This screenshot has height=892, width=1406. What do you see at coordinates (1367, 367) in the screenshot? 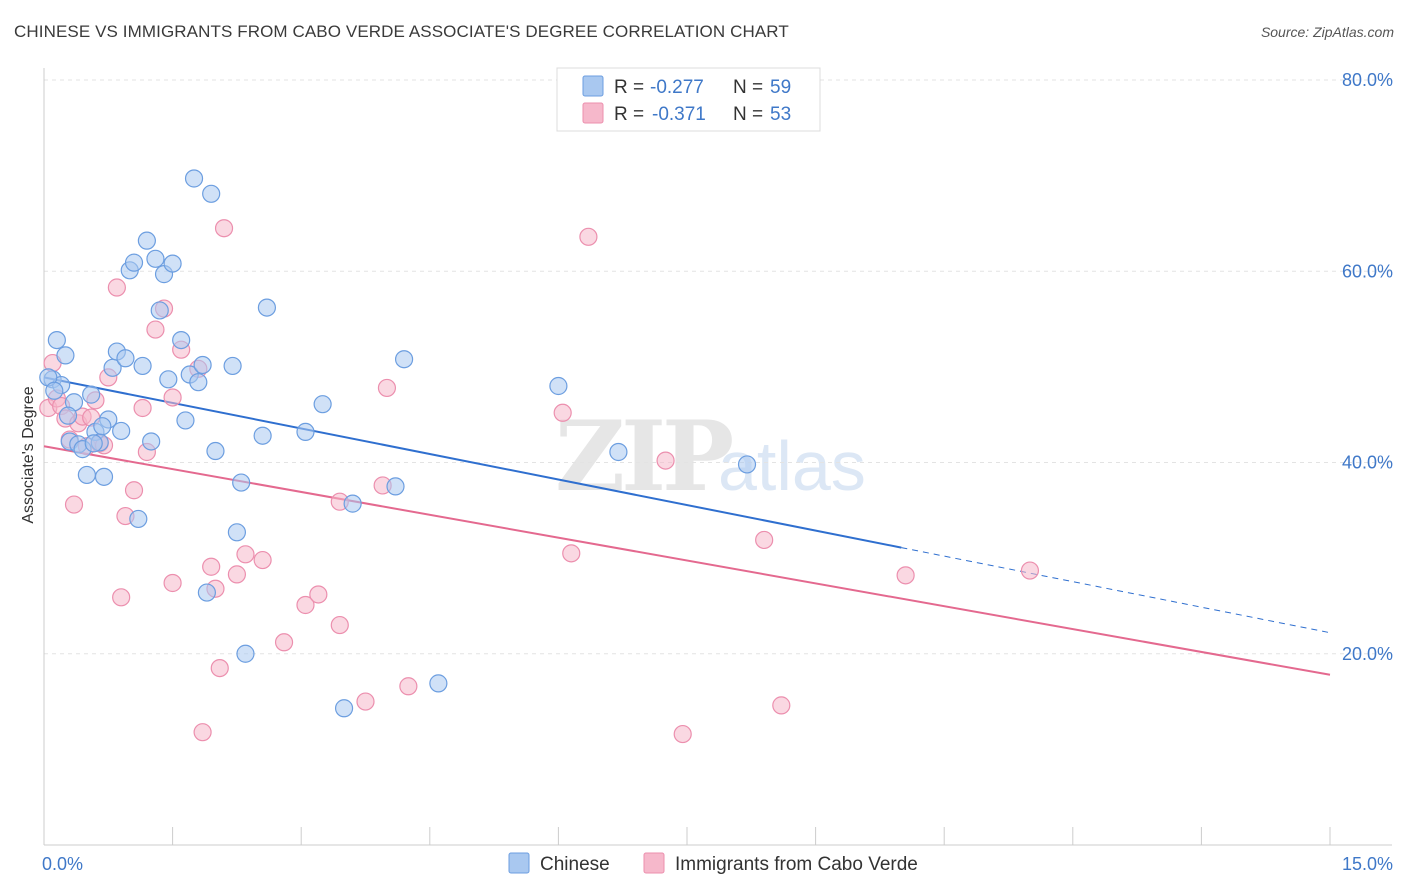
I see `y-tick-labels: 20.0% 40.0% 60.0% 80.0%` at bounding box center [1367, 367].